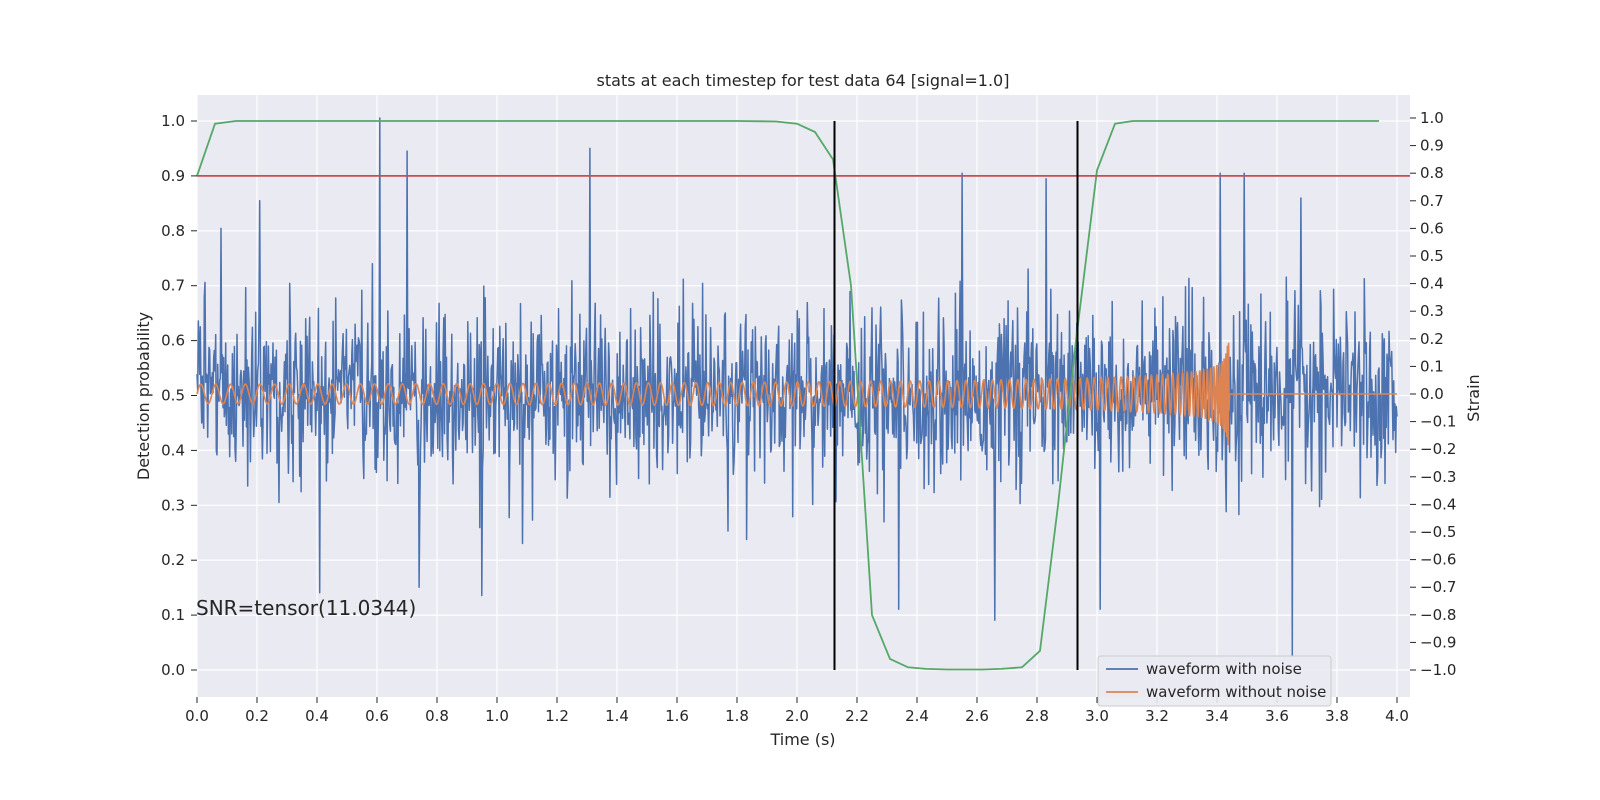 The width and height of the screenshot is (1600, 800). Describe the element at coordinates (1097, 716) in the screenshot. I see `x-tick-label: 3.0` at that location.